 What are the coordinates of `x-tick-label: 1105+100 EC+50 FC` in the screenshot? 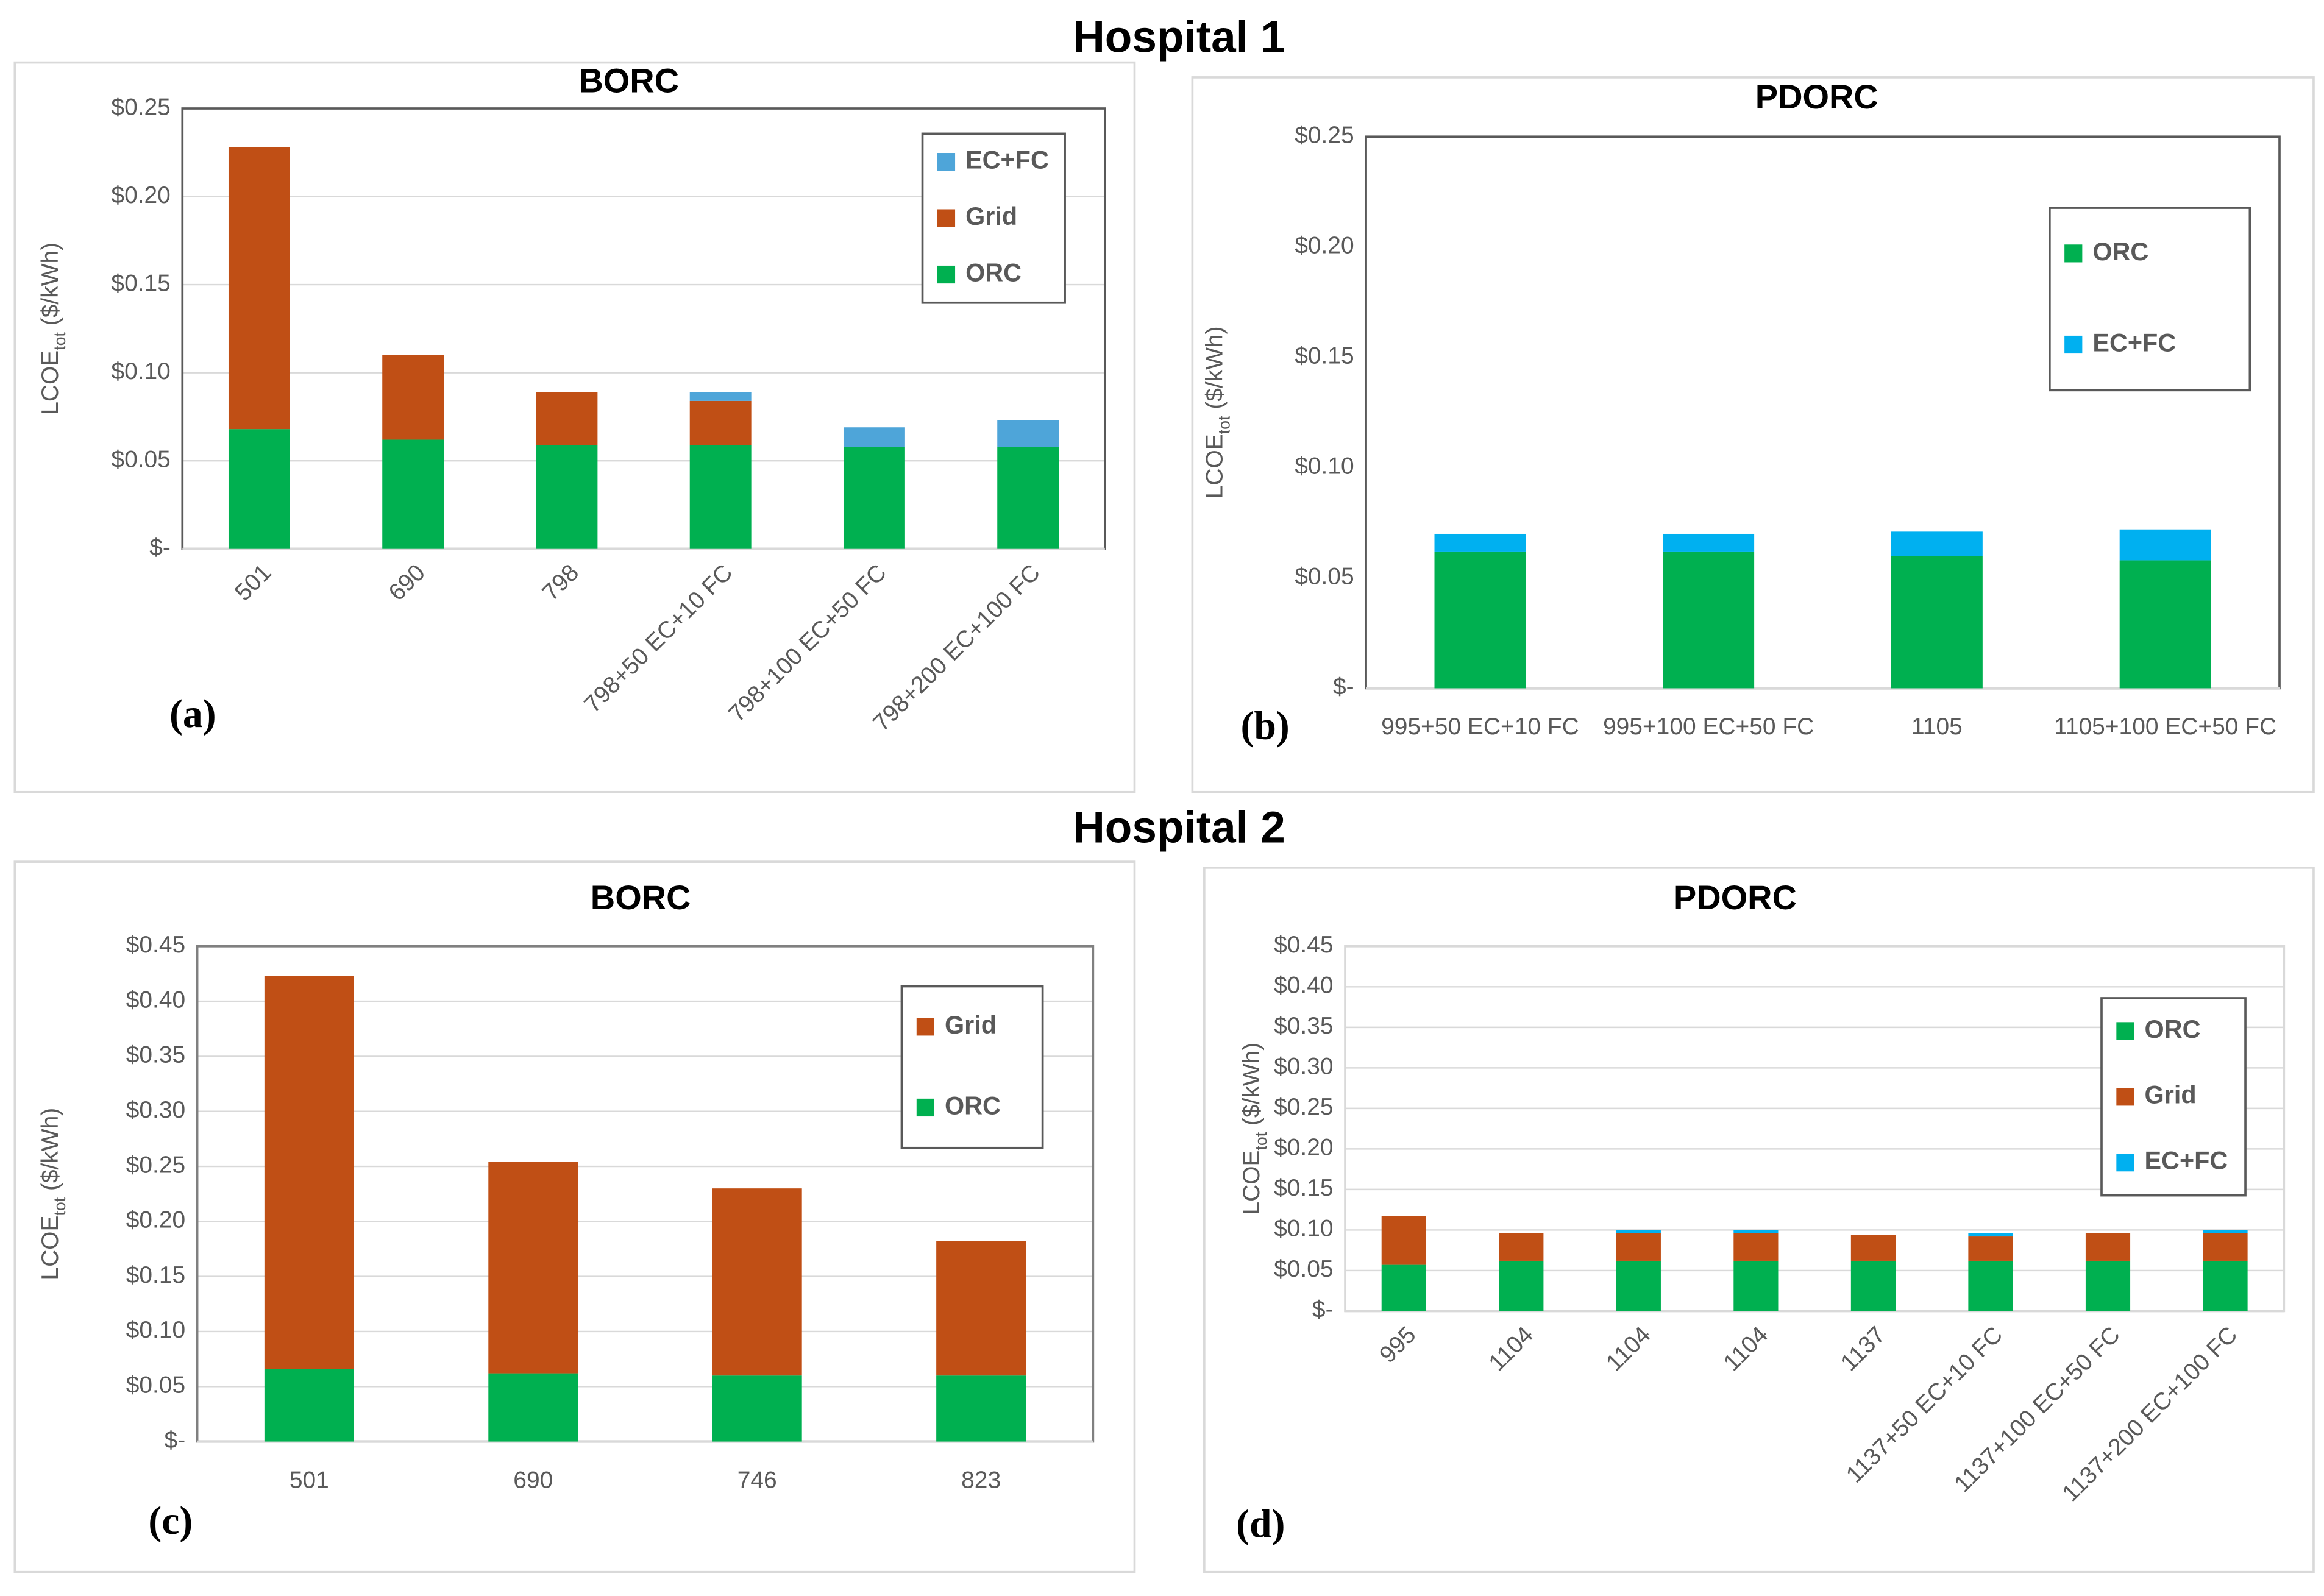 It's located at (2165, 728).